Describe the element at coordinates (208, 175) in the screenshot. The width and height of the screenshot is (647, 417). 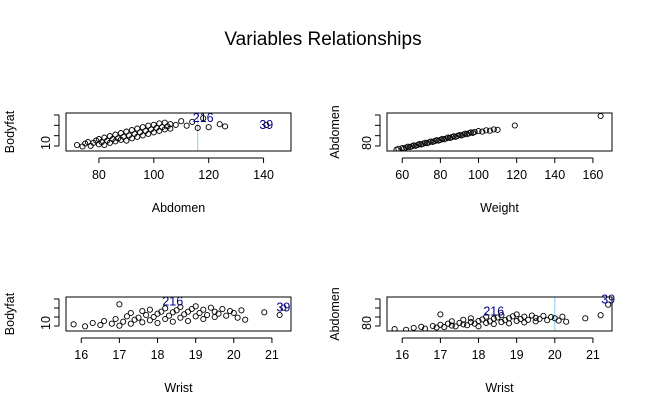
I see `x-tick-label: 120` at that location.